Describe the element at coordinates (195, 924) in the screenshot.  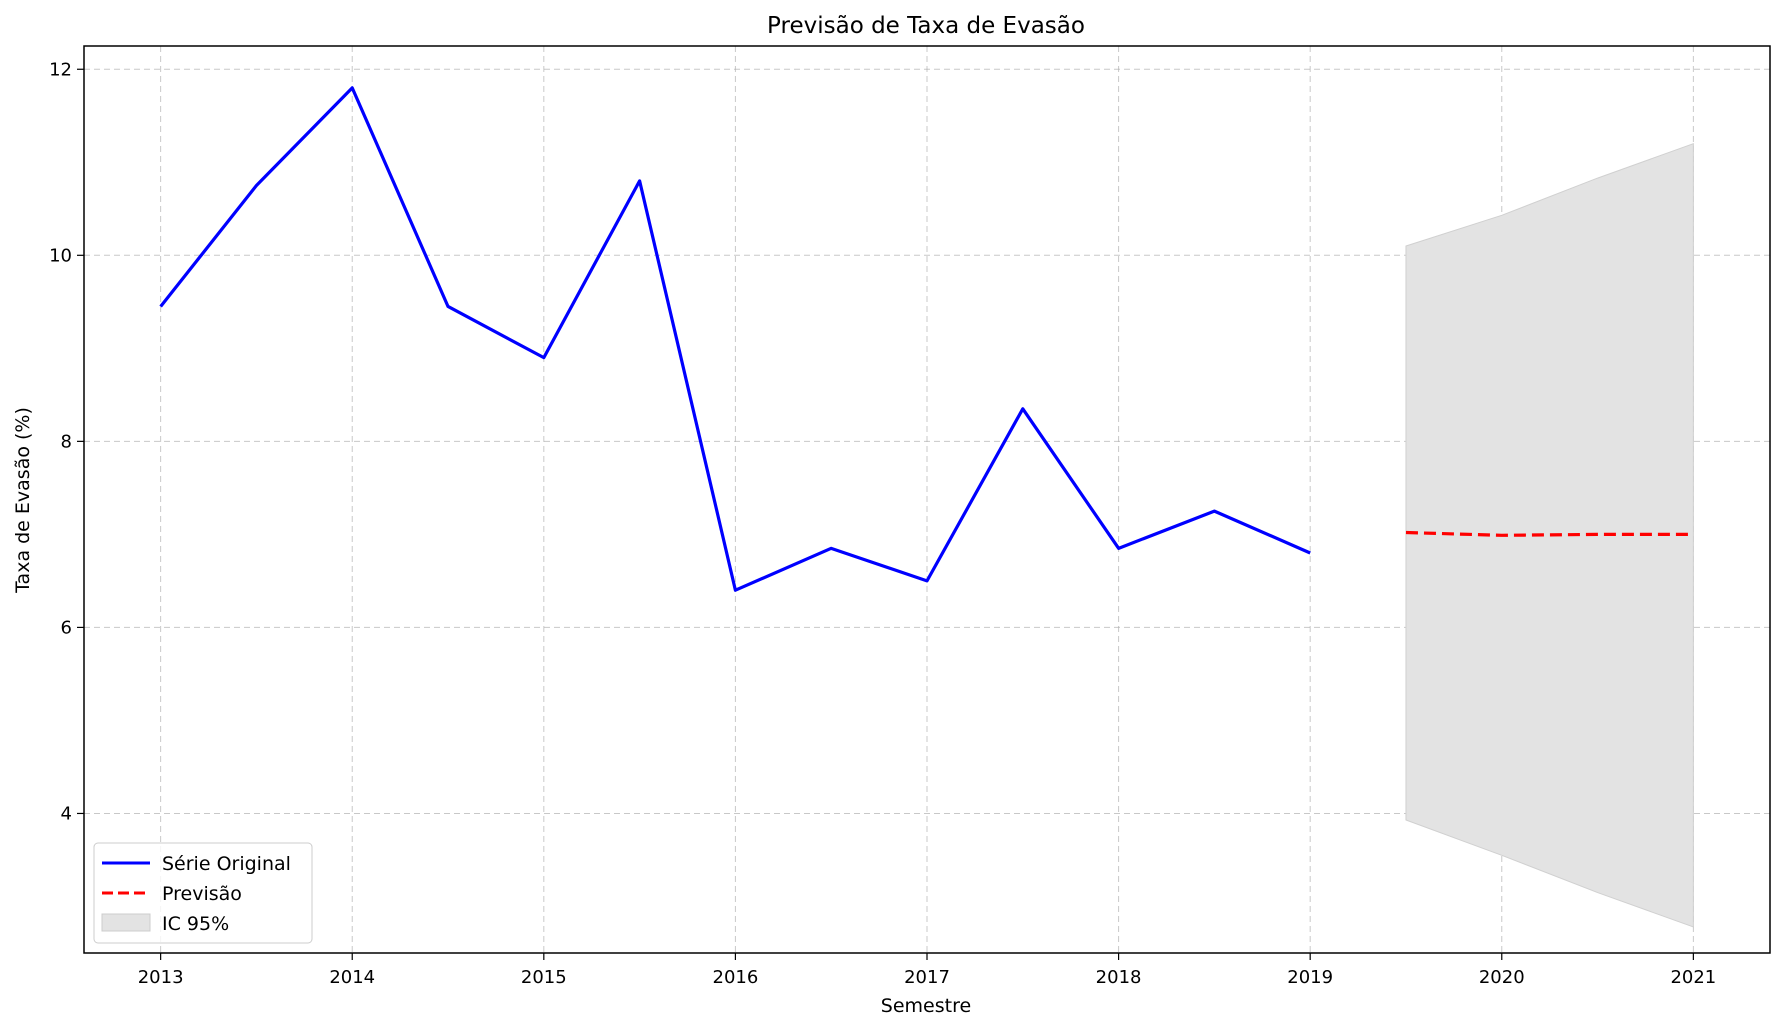
I see `legend-label-ic-95: IC 95%` at that location.